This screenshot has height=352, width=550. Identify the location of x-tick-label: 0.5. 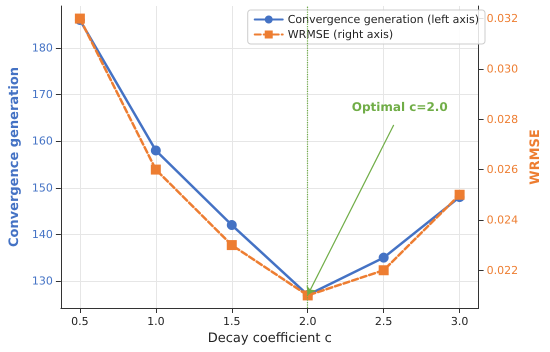
(80, 321).